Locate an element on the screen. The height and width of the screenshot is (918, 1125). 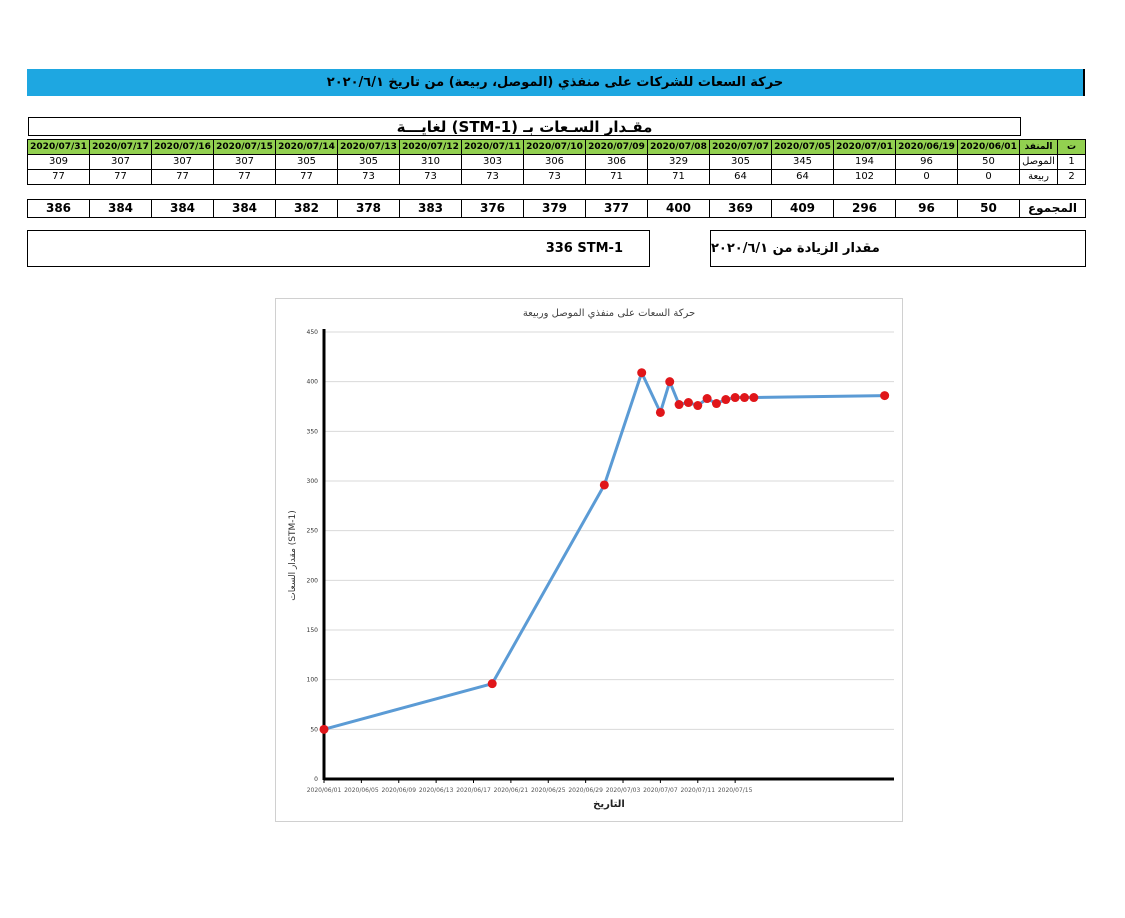
date-header-cell: 2020/07/11 is located at coordinates (492, 147).